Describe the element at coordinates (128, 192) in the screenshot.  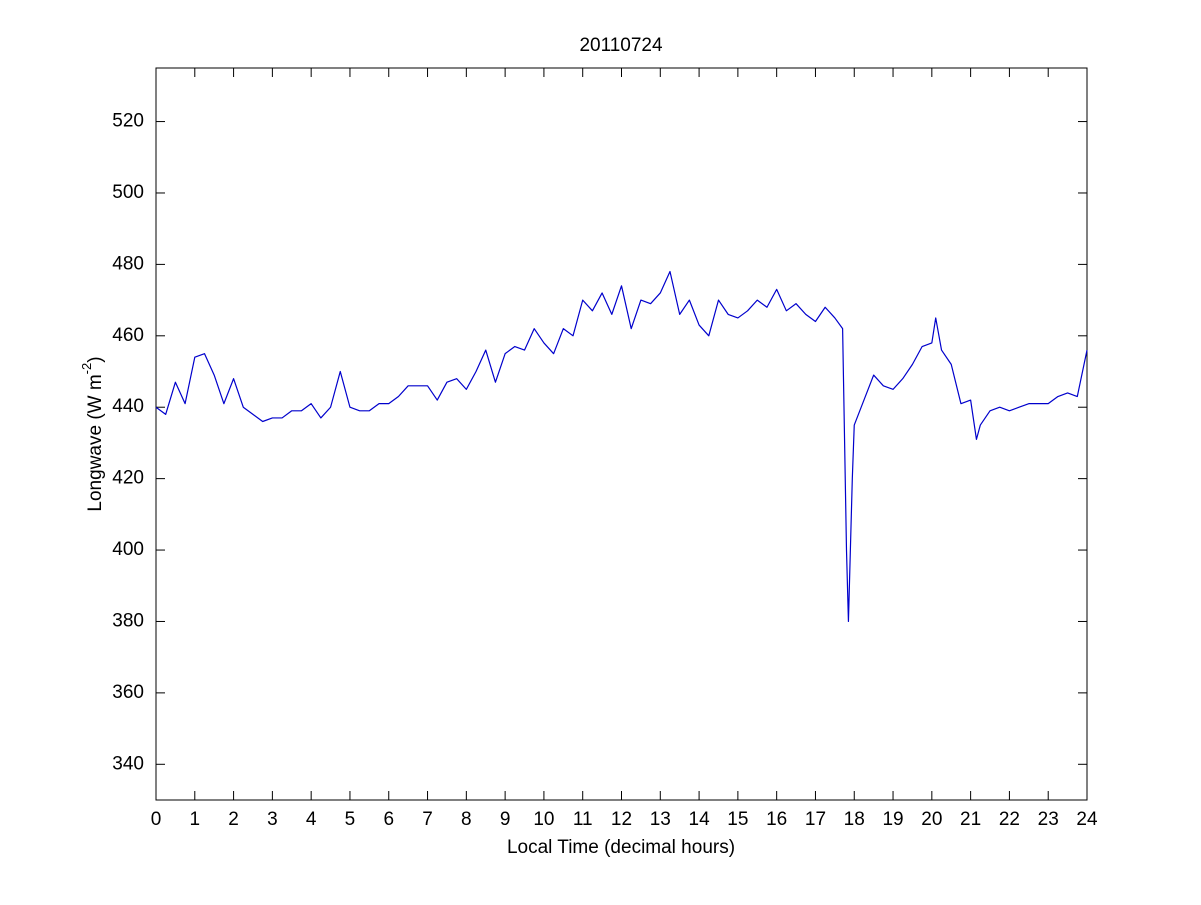
I see `y-tick-label: 500` at that location.